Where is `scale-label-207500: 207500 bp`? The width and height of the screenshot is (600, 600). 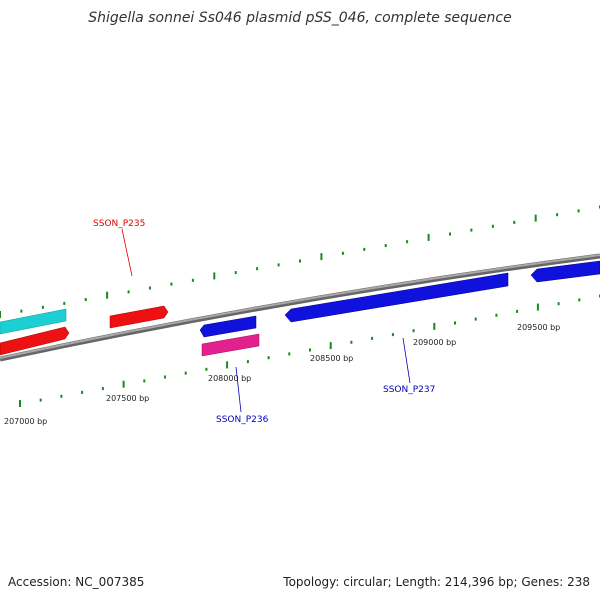
scale-label-207500: 207500 bp is located at coordinates (127, 398).